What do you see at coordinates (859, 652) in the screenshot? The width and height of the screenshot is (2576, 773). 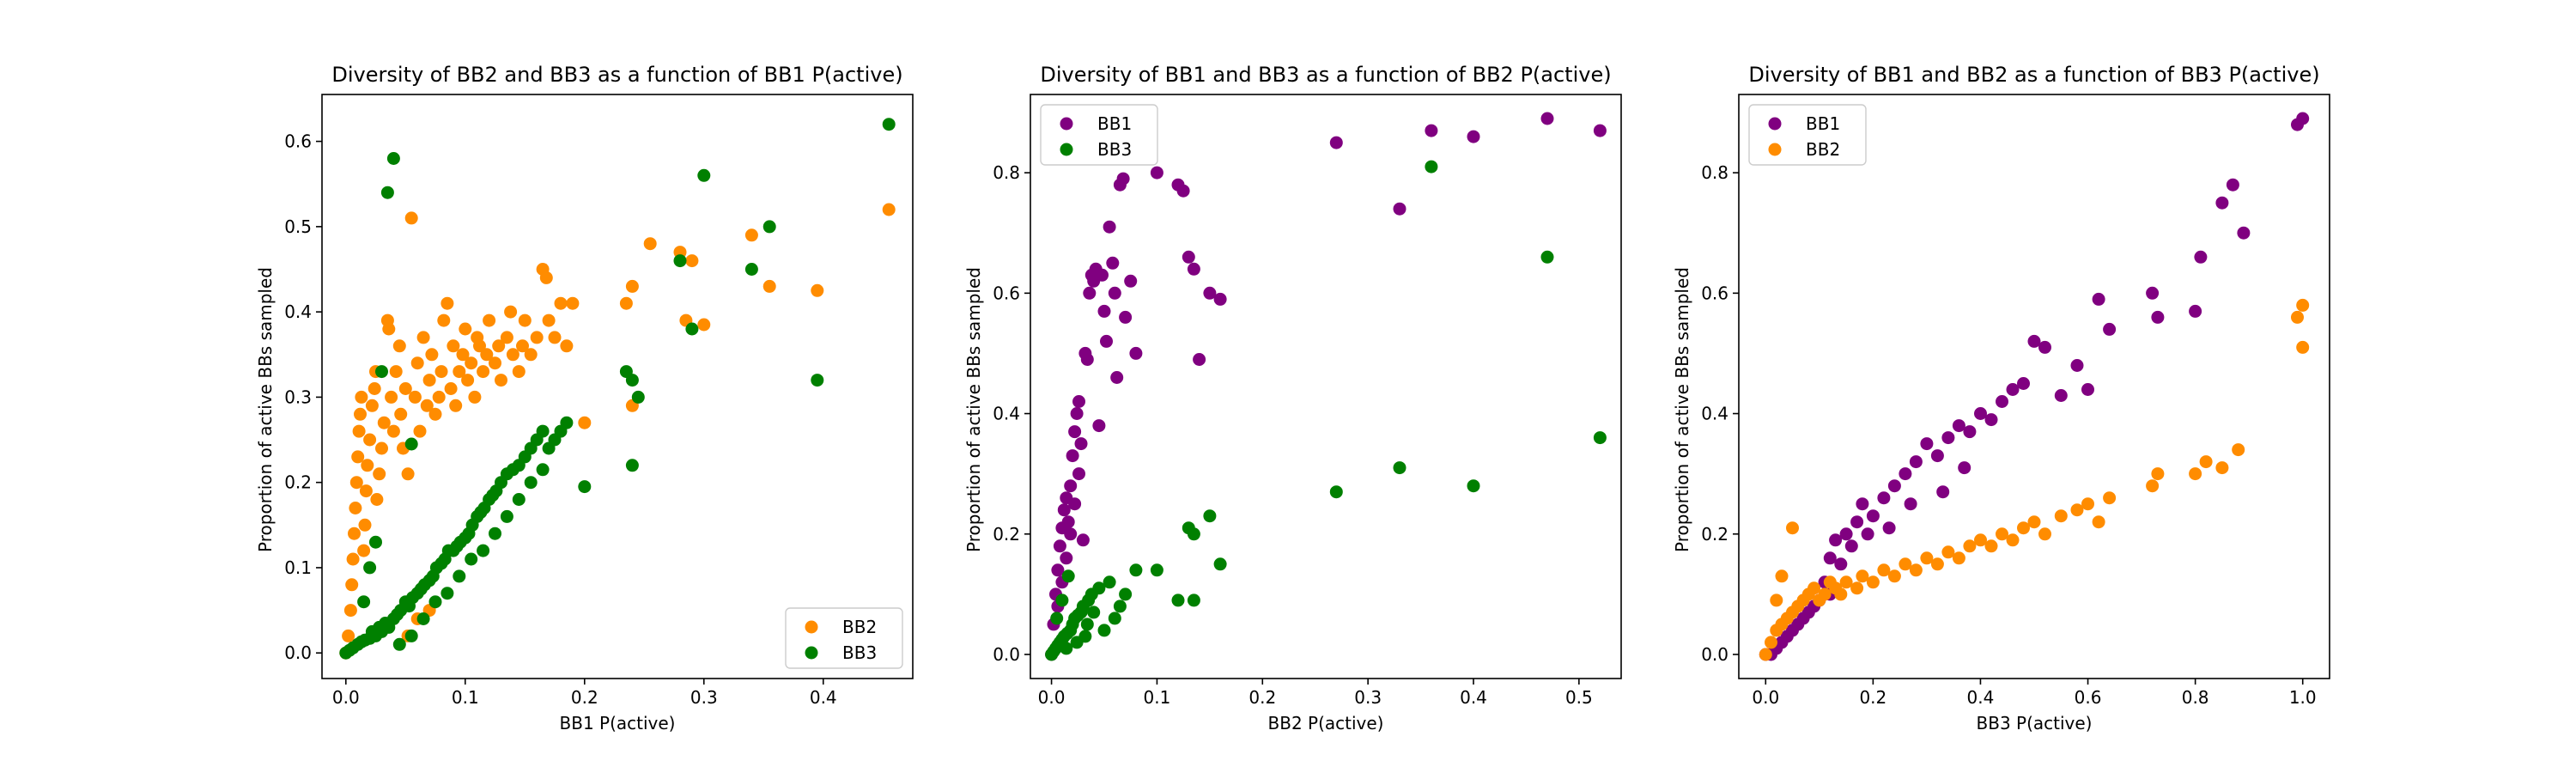 I see `chart-1-legend-label-bb3: BB3` at bounding box center [859, 652].